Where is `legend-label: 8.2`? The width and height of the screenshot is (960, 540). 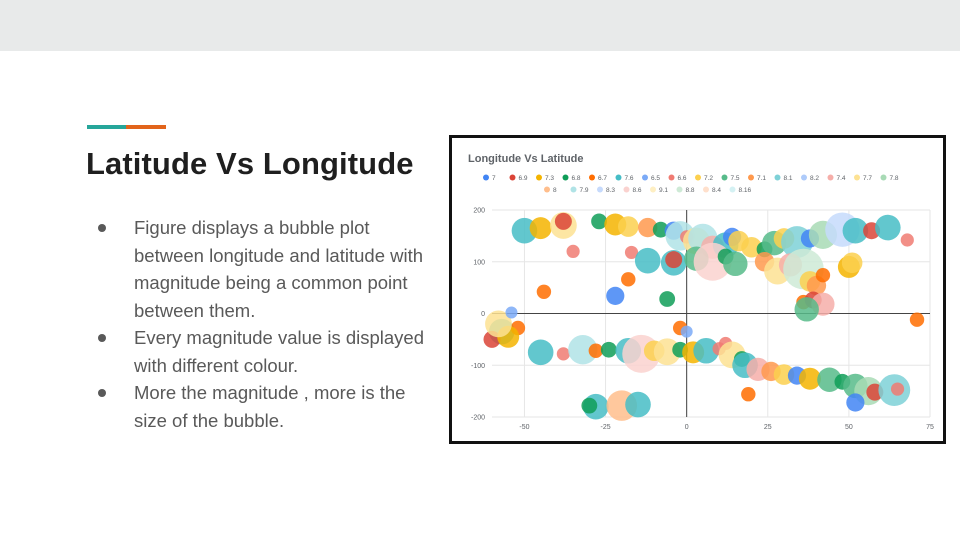
legend-label: 8.2 is located at coordinates (814, 178).